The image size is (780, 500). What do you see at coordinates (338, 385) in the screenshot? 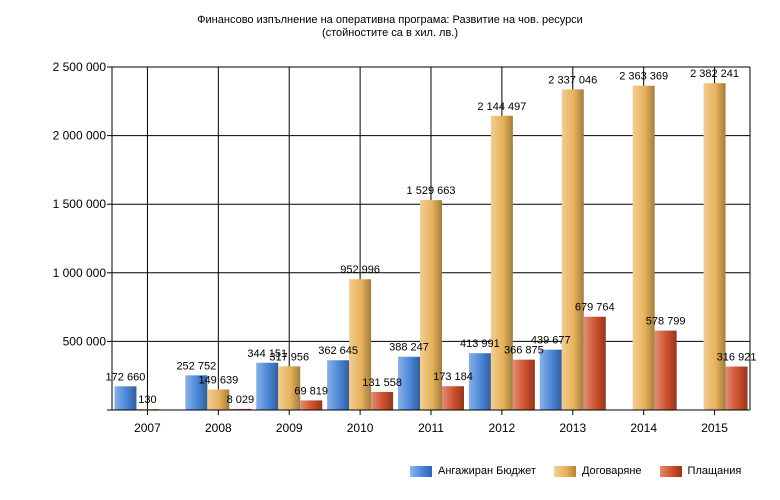
I see `bar-Ангажиран Бюджет-2010` at bounding box center [338, 385].